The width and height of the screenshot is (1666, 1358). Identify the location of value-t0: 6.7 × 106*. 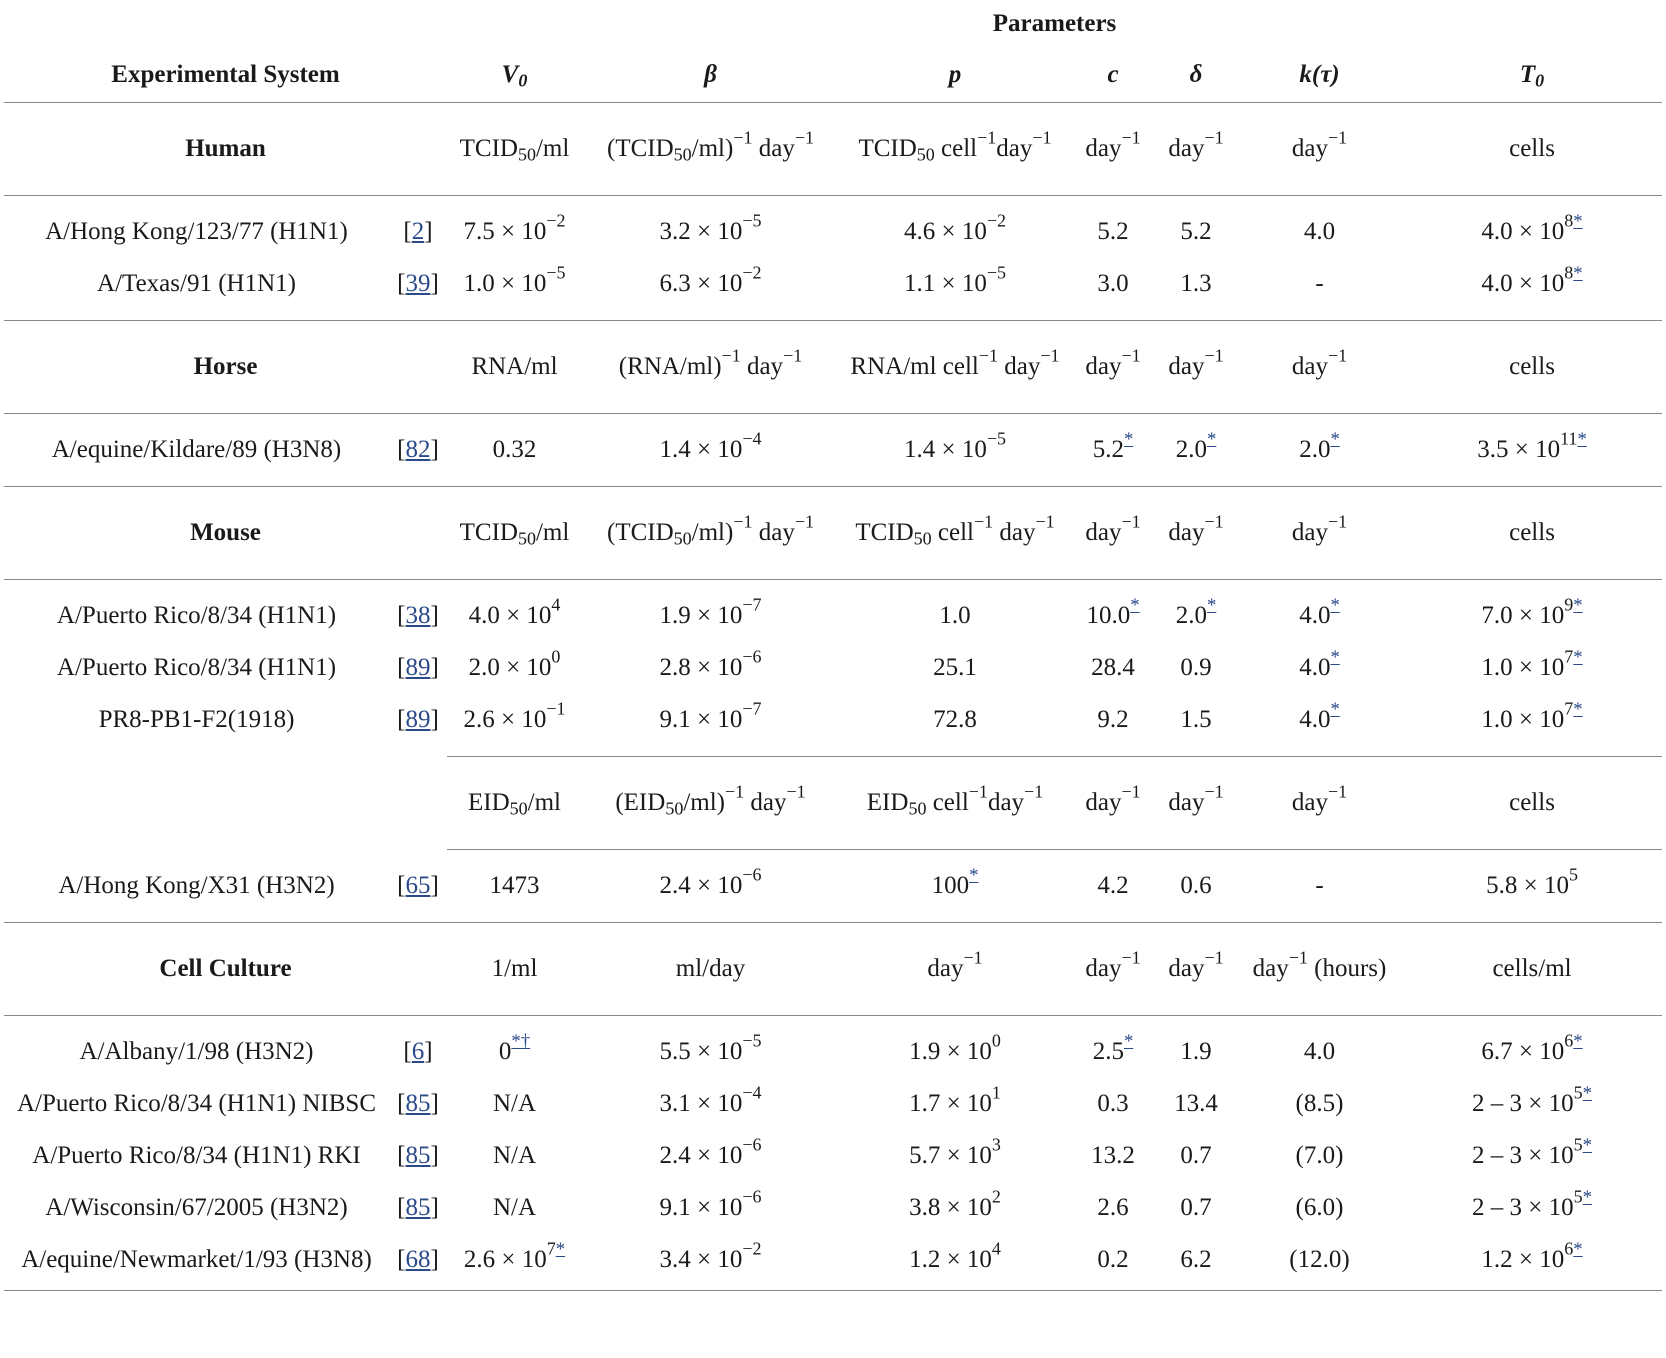
(1532, 1047).